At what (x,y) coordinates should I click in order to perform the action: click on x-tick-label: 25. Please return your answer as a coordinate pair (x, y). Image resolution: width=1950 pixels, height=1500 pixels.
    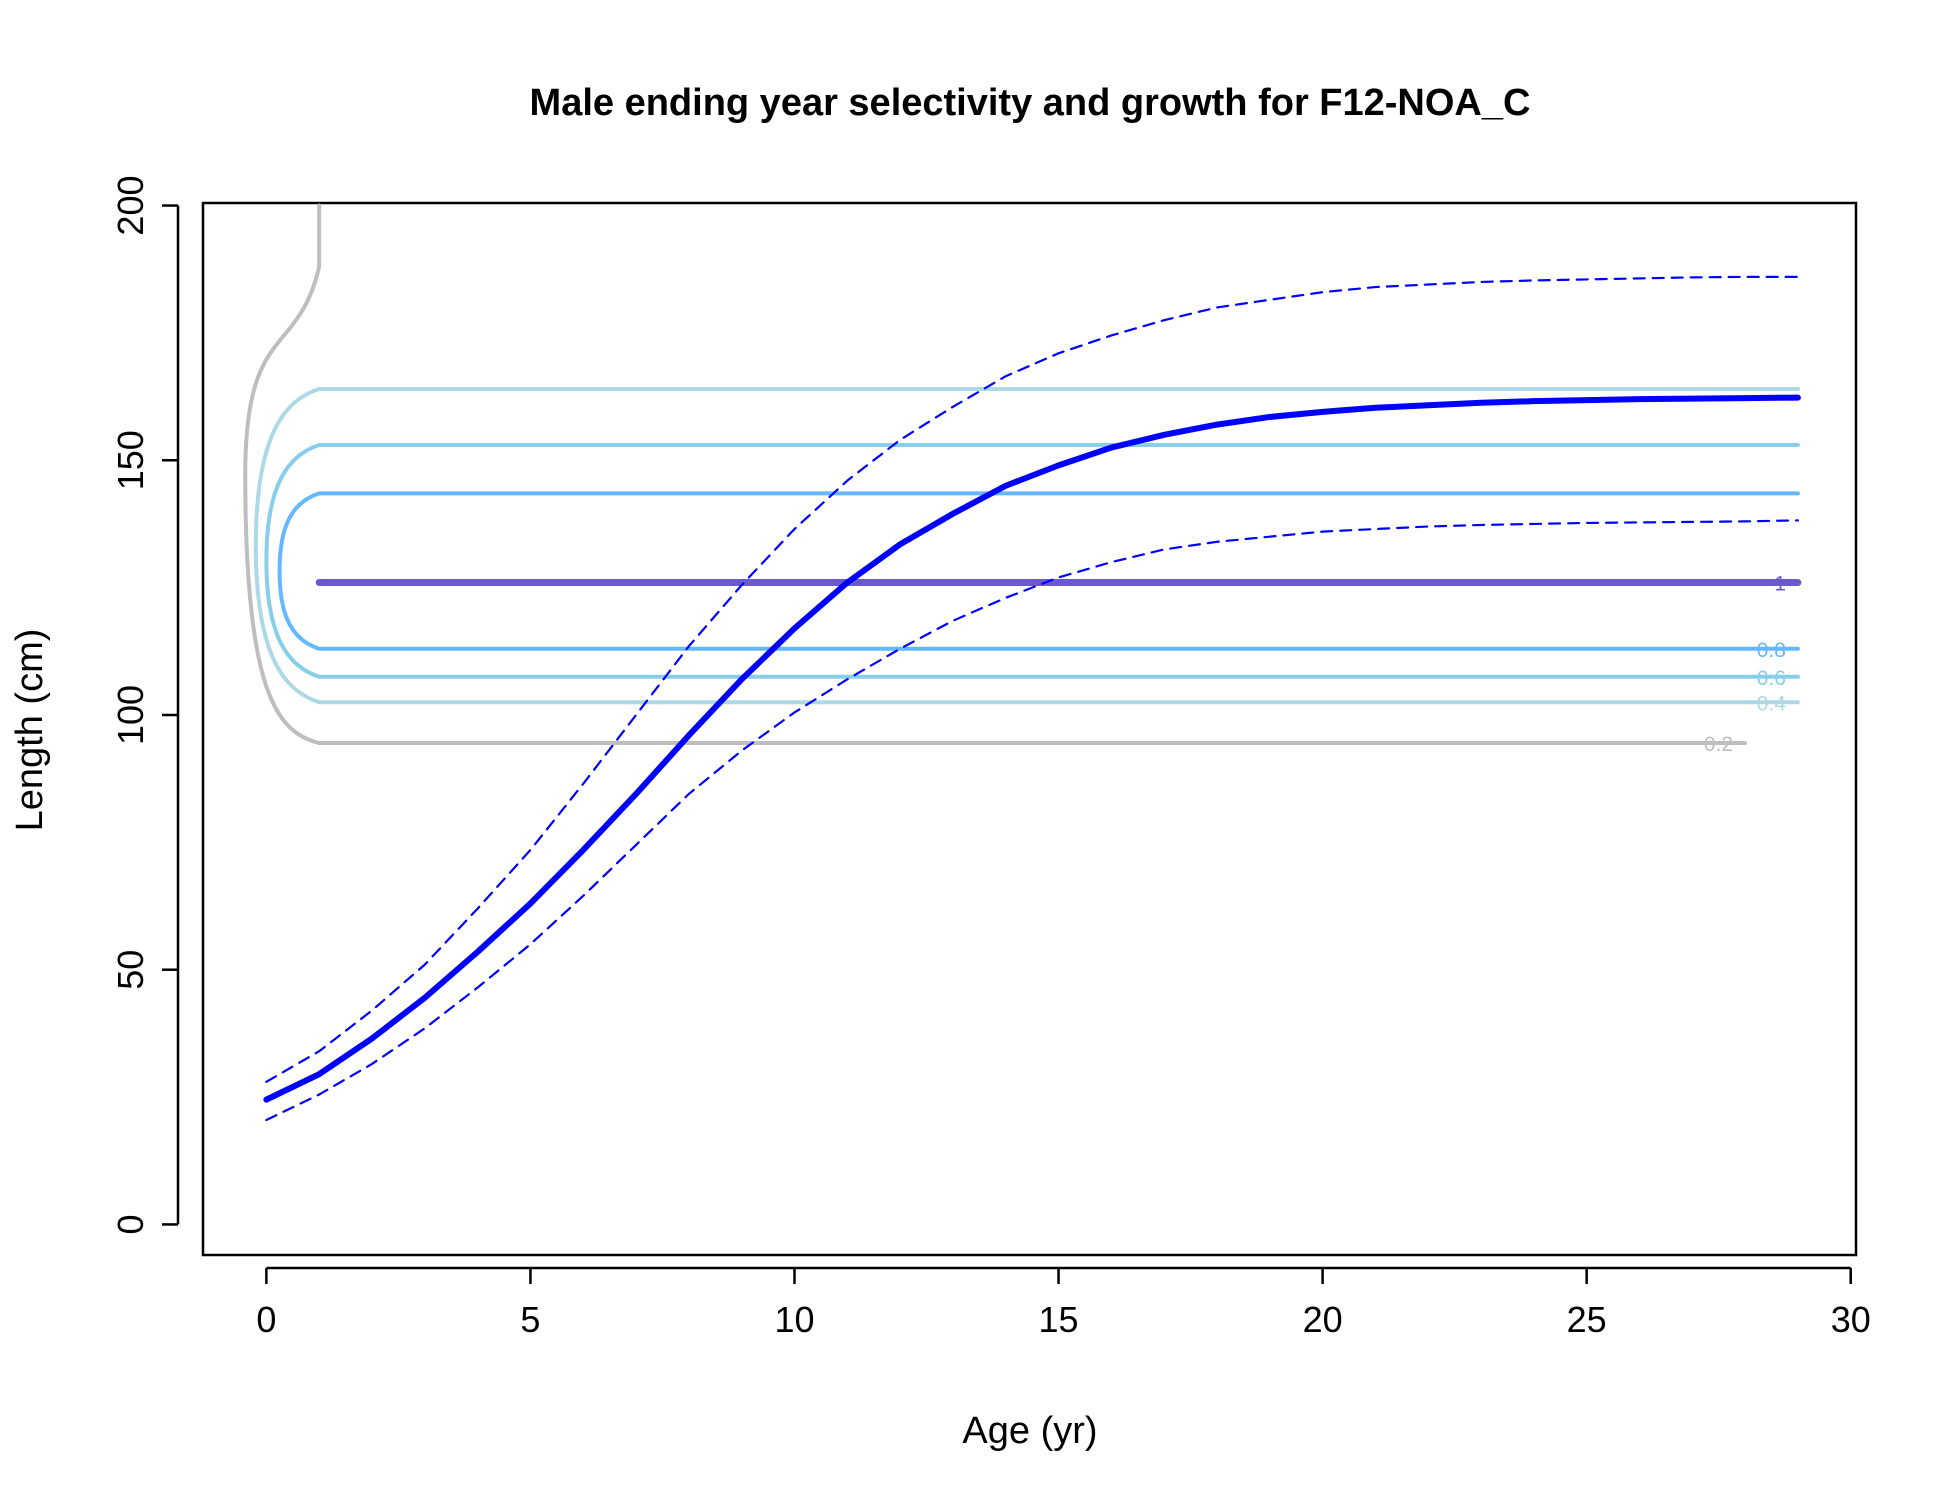
    Looking at the image, I should click on (1587, 1319).